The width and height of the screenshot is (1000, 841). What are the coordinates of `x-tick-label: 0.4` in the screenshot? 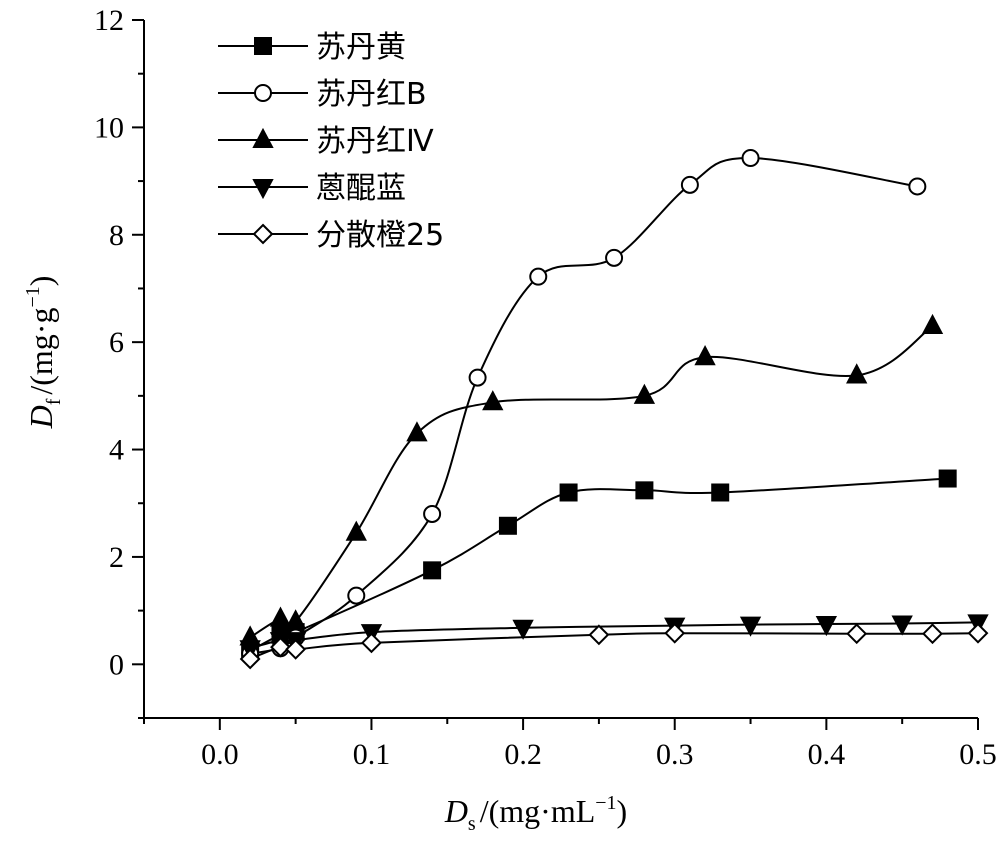 It's located at (827, 754).